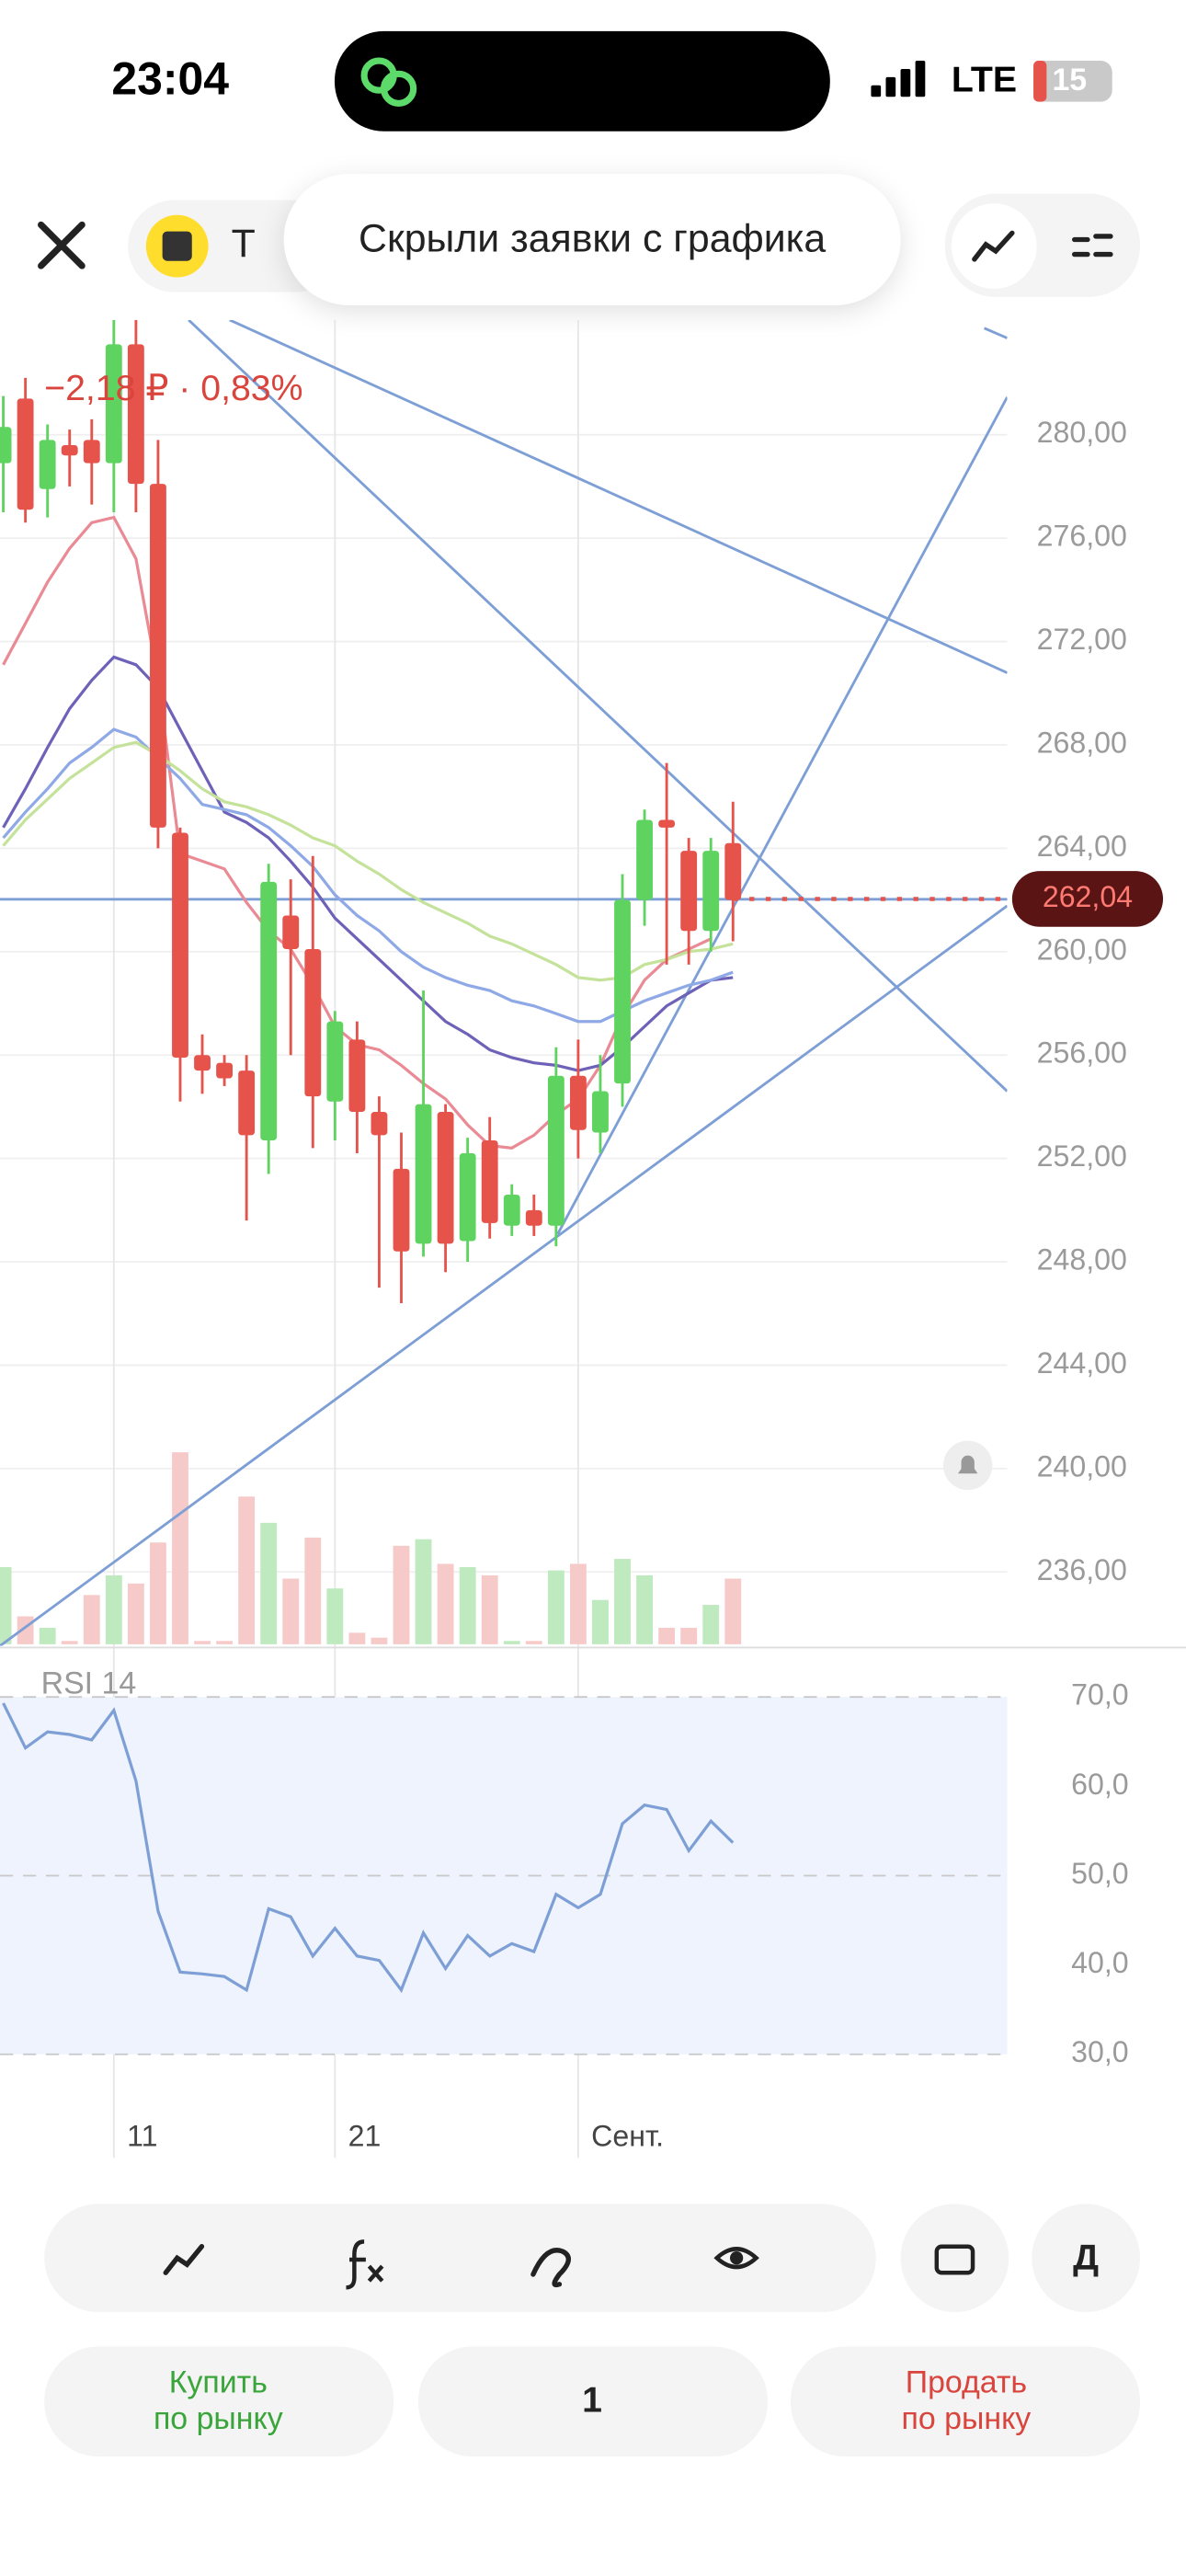 Image resolution: width=1186 pixels, height=2576 pixels. Describe the element at coordinates (1082, 949) in the screenshot. I see `y-tick-label: 260,00` at that location.